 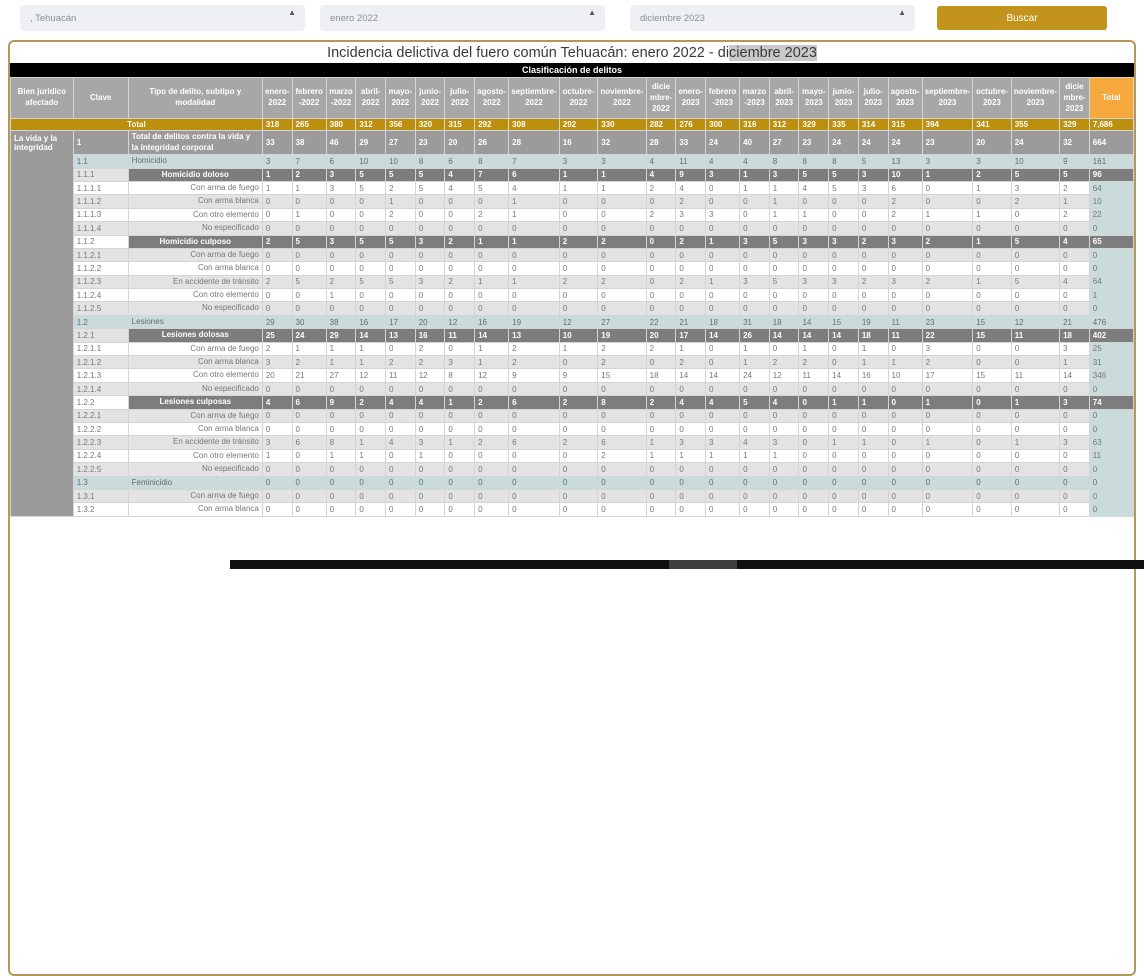 I want to click on cell-month-total: 341, so click(x=992, y=125).